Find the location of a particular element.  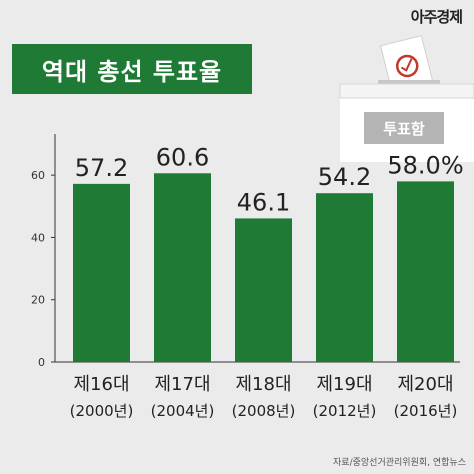

x-tick-label: 제16대 is located at coordinates (101, 384).